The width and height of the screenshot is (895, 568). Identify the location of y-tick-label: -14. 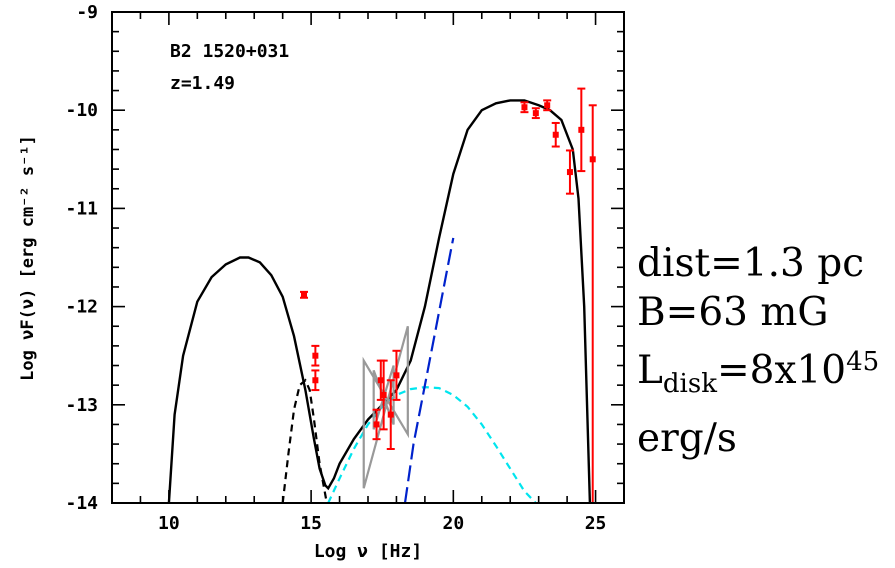
(81, 503).